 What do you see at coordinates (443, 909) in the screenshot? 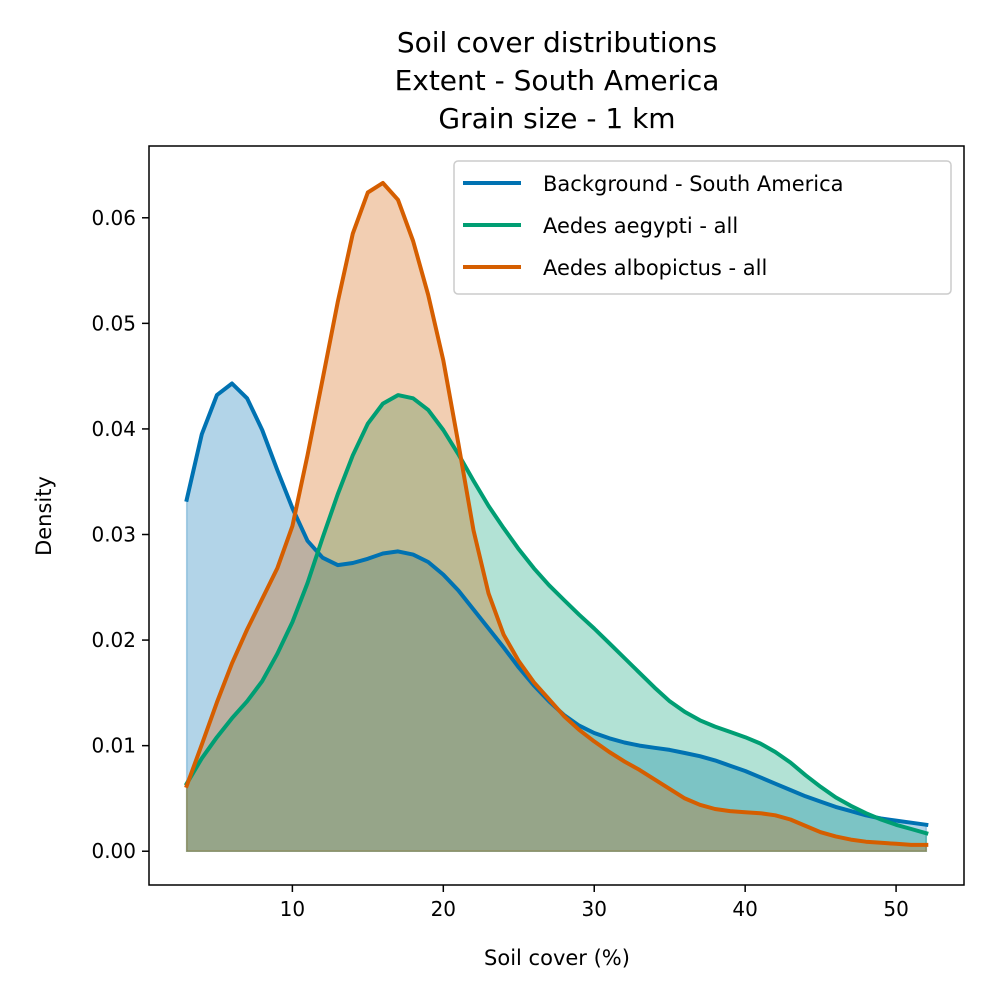
I see `x-tick-label: 20` at bounding box center [443, 909].